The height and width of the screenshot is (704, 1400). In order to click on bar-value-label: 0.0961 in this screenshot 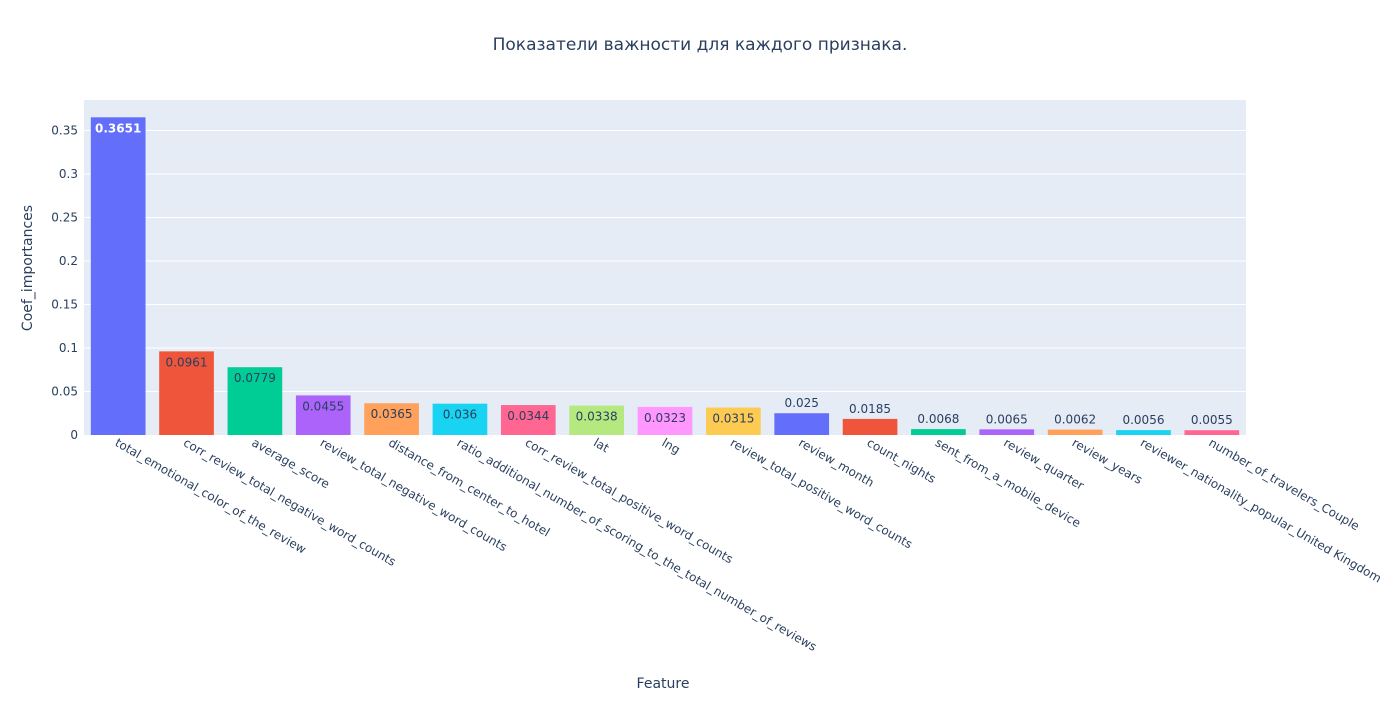, I will do `click(187, 362)`.